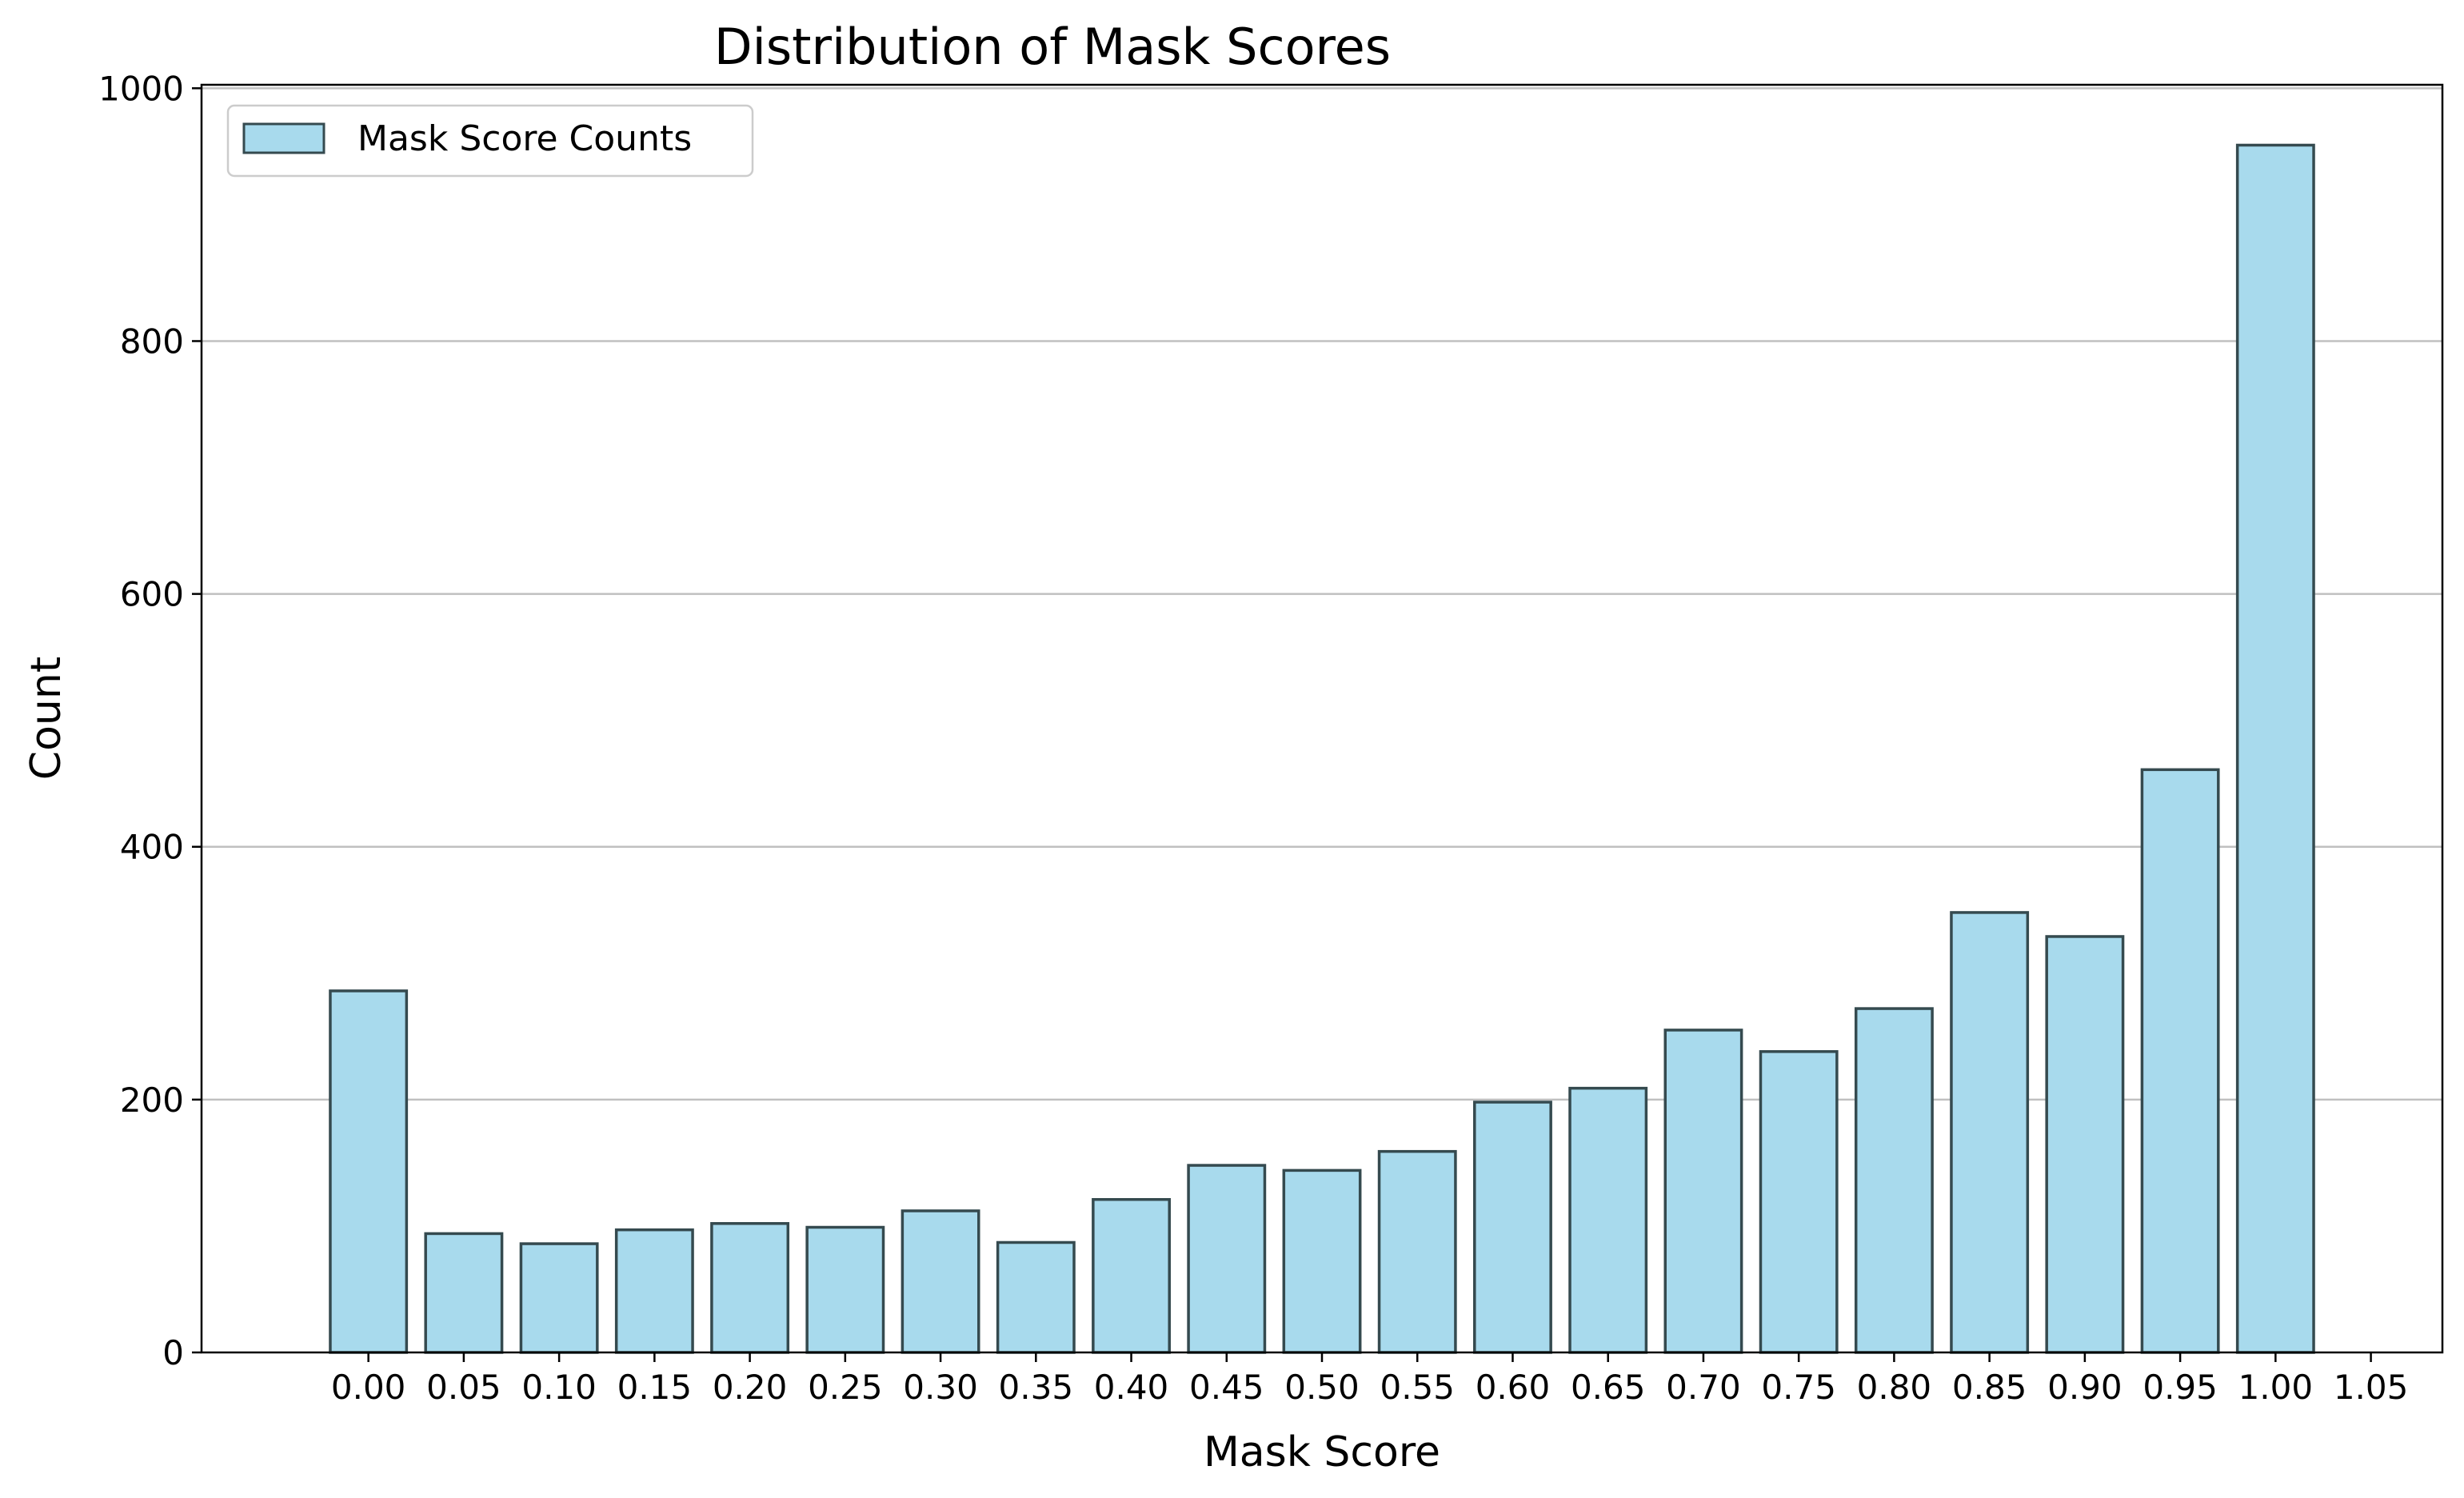 The image size is (2464, 1498). What do you see at coordinates (2275, 748) in the screenshot?
I see `bar-1.00` at bounding box center [2275, 748].